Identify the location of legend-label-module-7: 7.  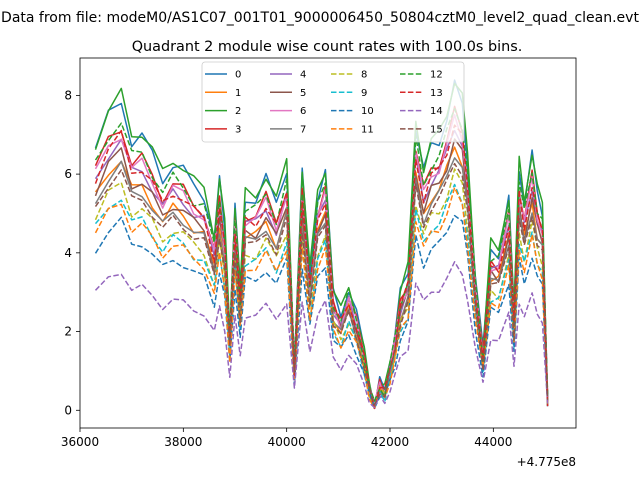
(303, 129).